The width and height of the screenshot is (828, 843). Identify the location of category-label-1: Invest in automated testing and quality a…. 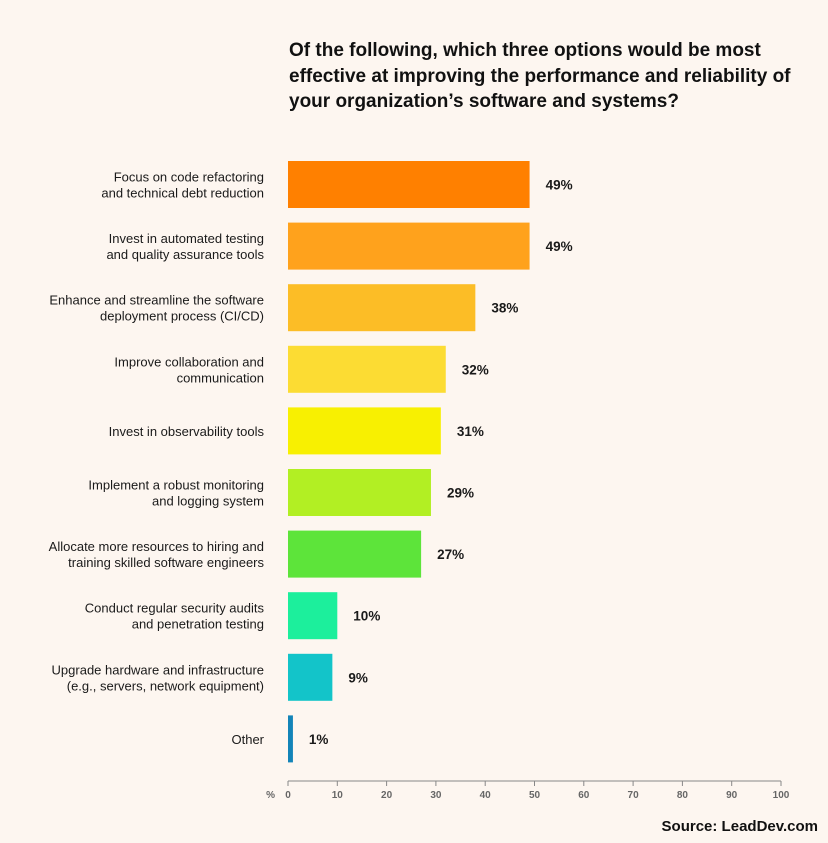
(185, 246).